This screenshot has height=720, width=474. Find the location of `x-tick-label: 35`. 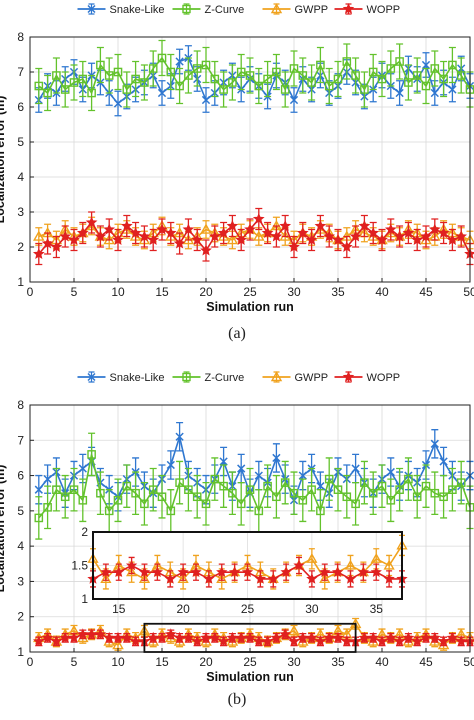

x-tick-label: 35 is located at coordinates (338, 292).